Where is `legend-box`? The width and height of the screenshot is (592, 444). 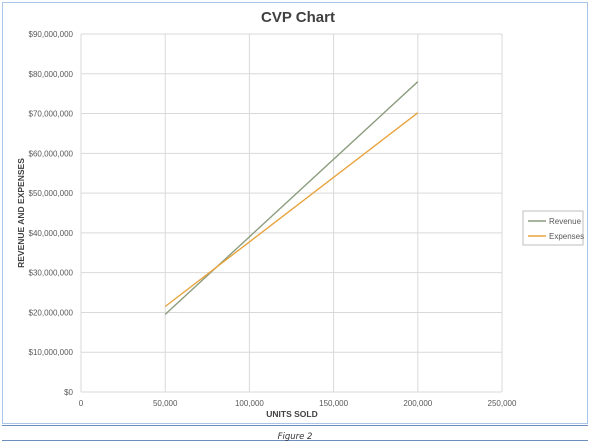 legend-box is located at coordinates (553, 228).